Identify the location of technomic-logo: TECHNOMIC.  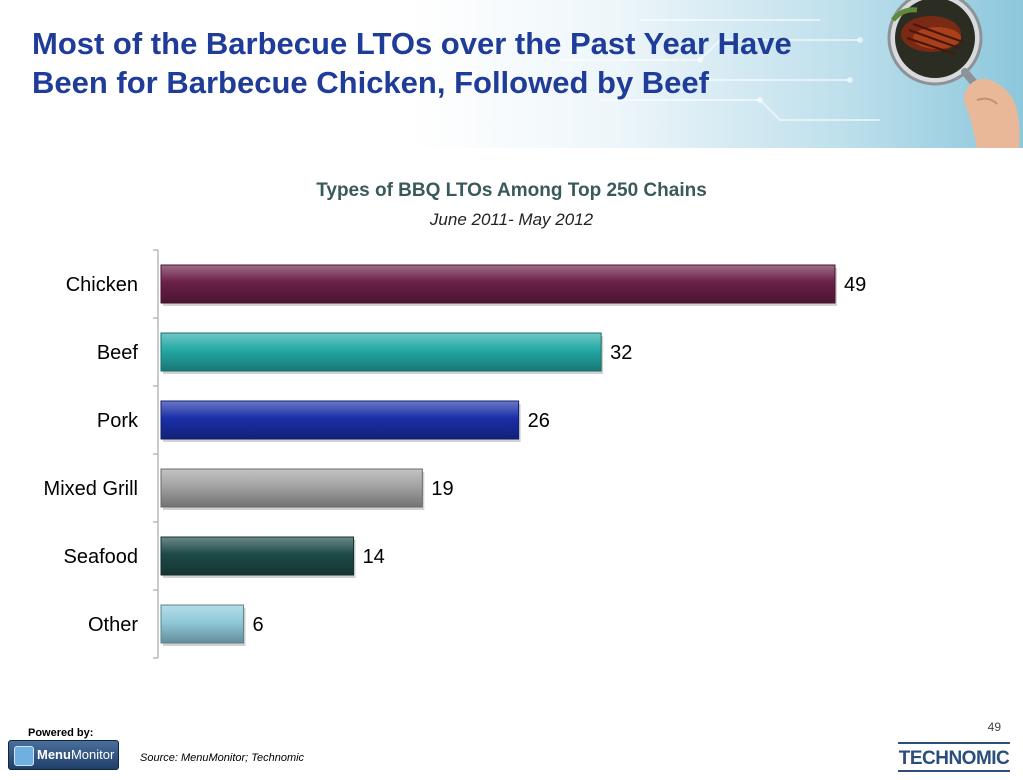
(954, 757).